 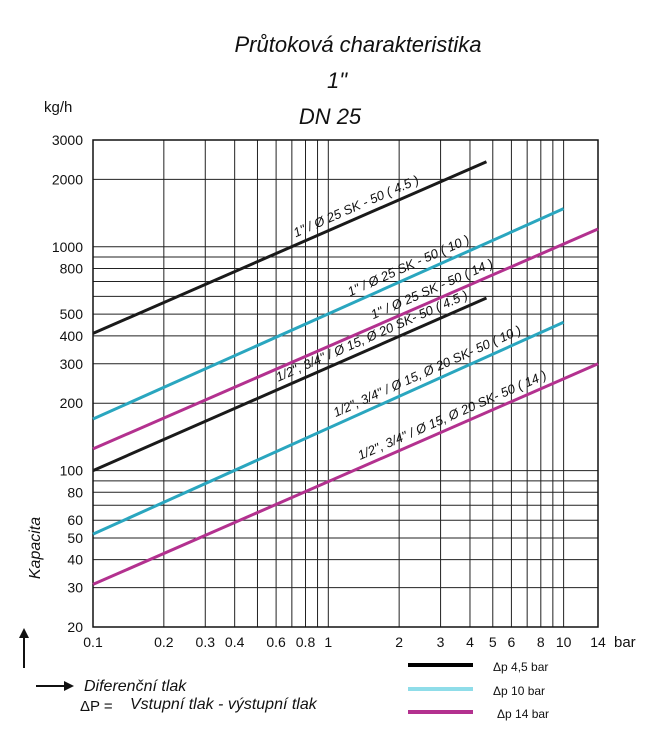 What do you see at coordinates (399, 642) in the screenshot?
I see `x-tick-label: 2` at bounding box center [399, 642].